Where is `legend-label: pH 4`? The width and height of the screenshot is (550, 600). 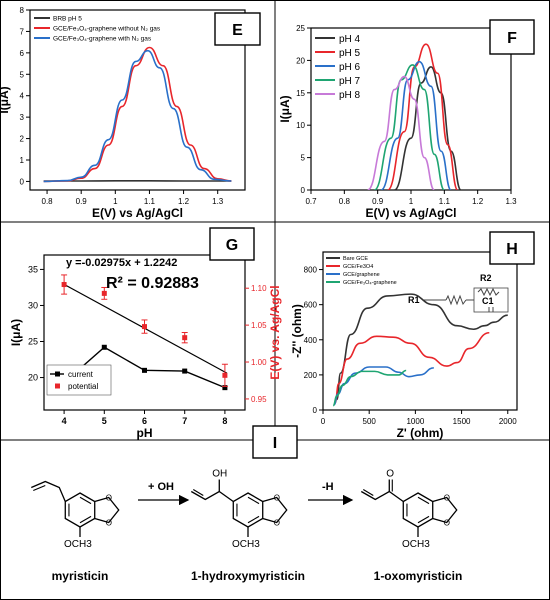 legend-label: pH 4 is located at coordinates (350, 39).